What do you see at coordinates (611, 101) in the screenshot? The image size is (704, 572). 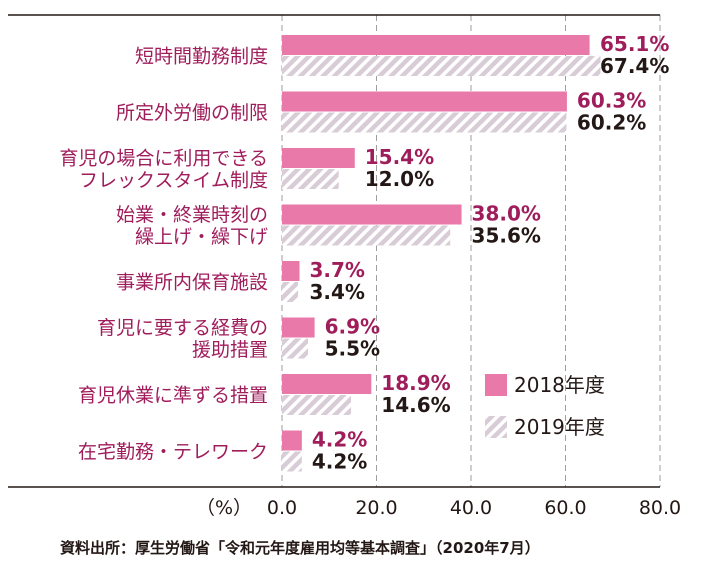 I see `value-label-2018: 60.3%` at bounding box center [611, 101].